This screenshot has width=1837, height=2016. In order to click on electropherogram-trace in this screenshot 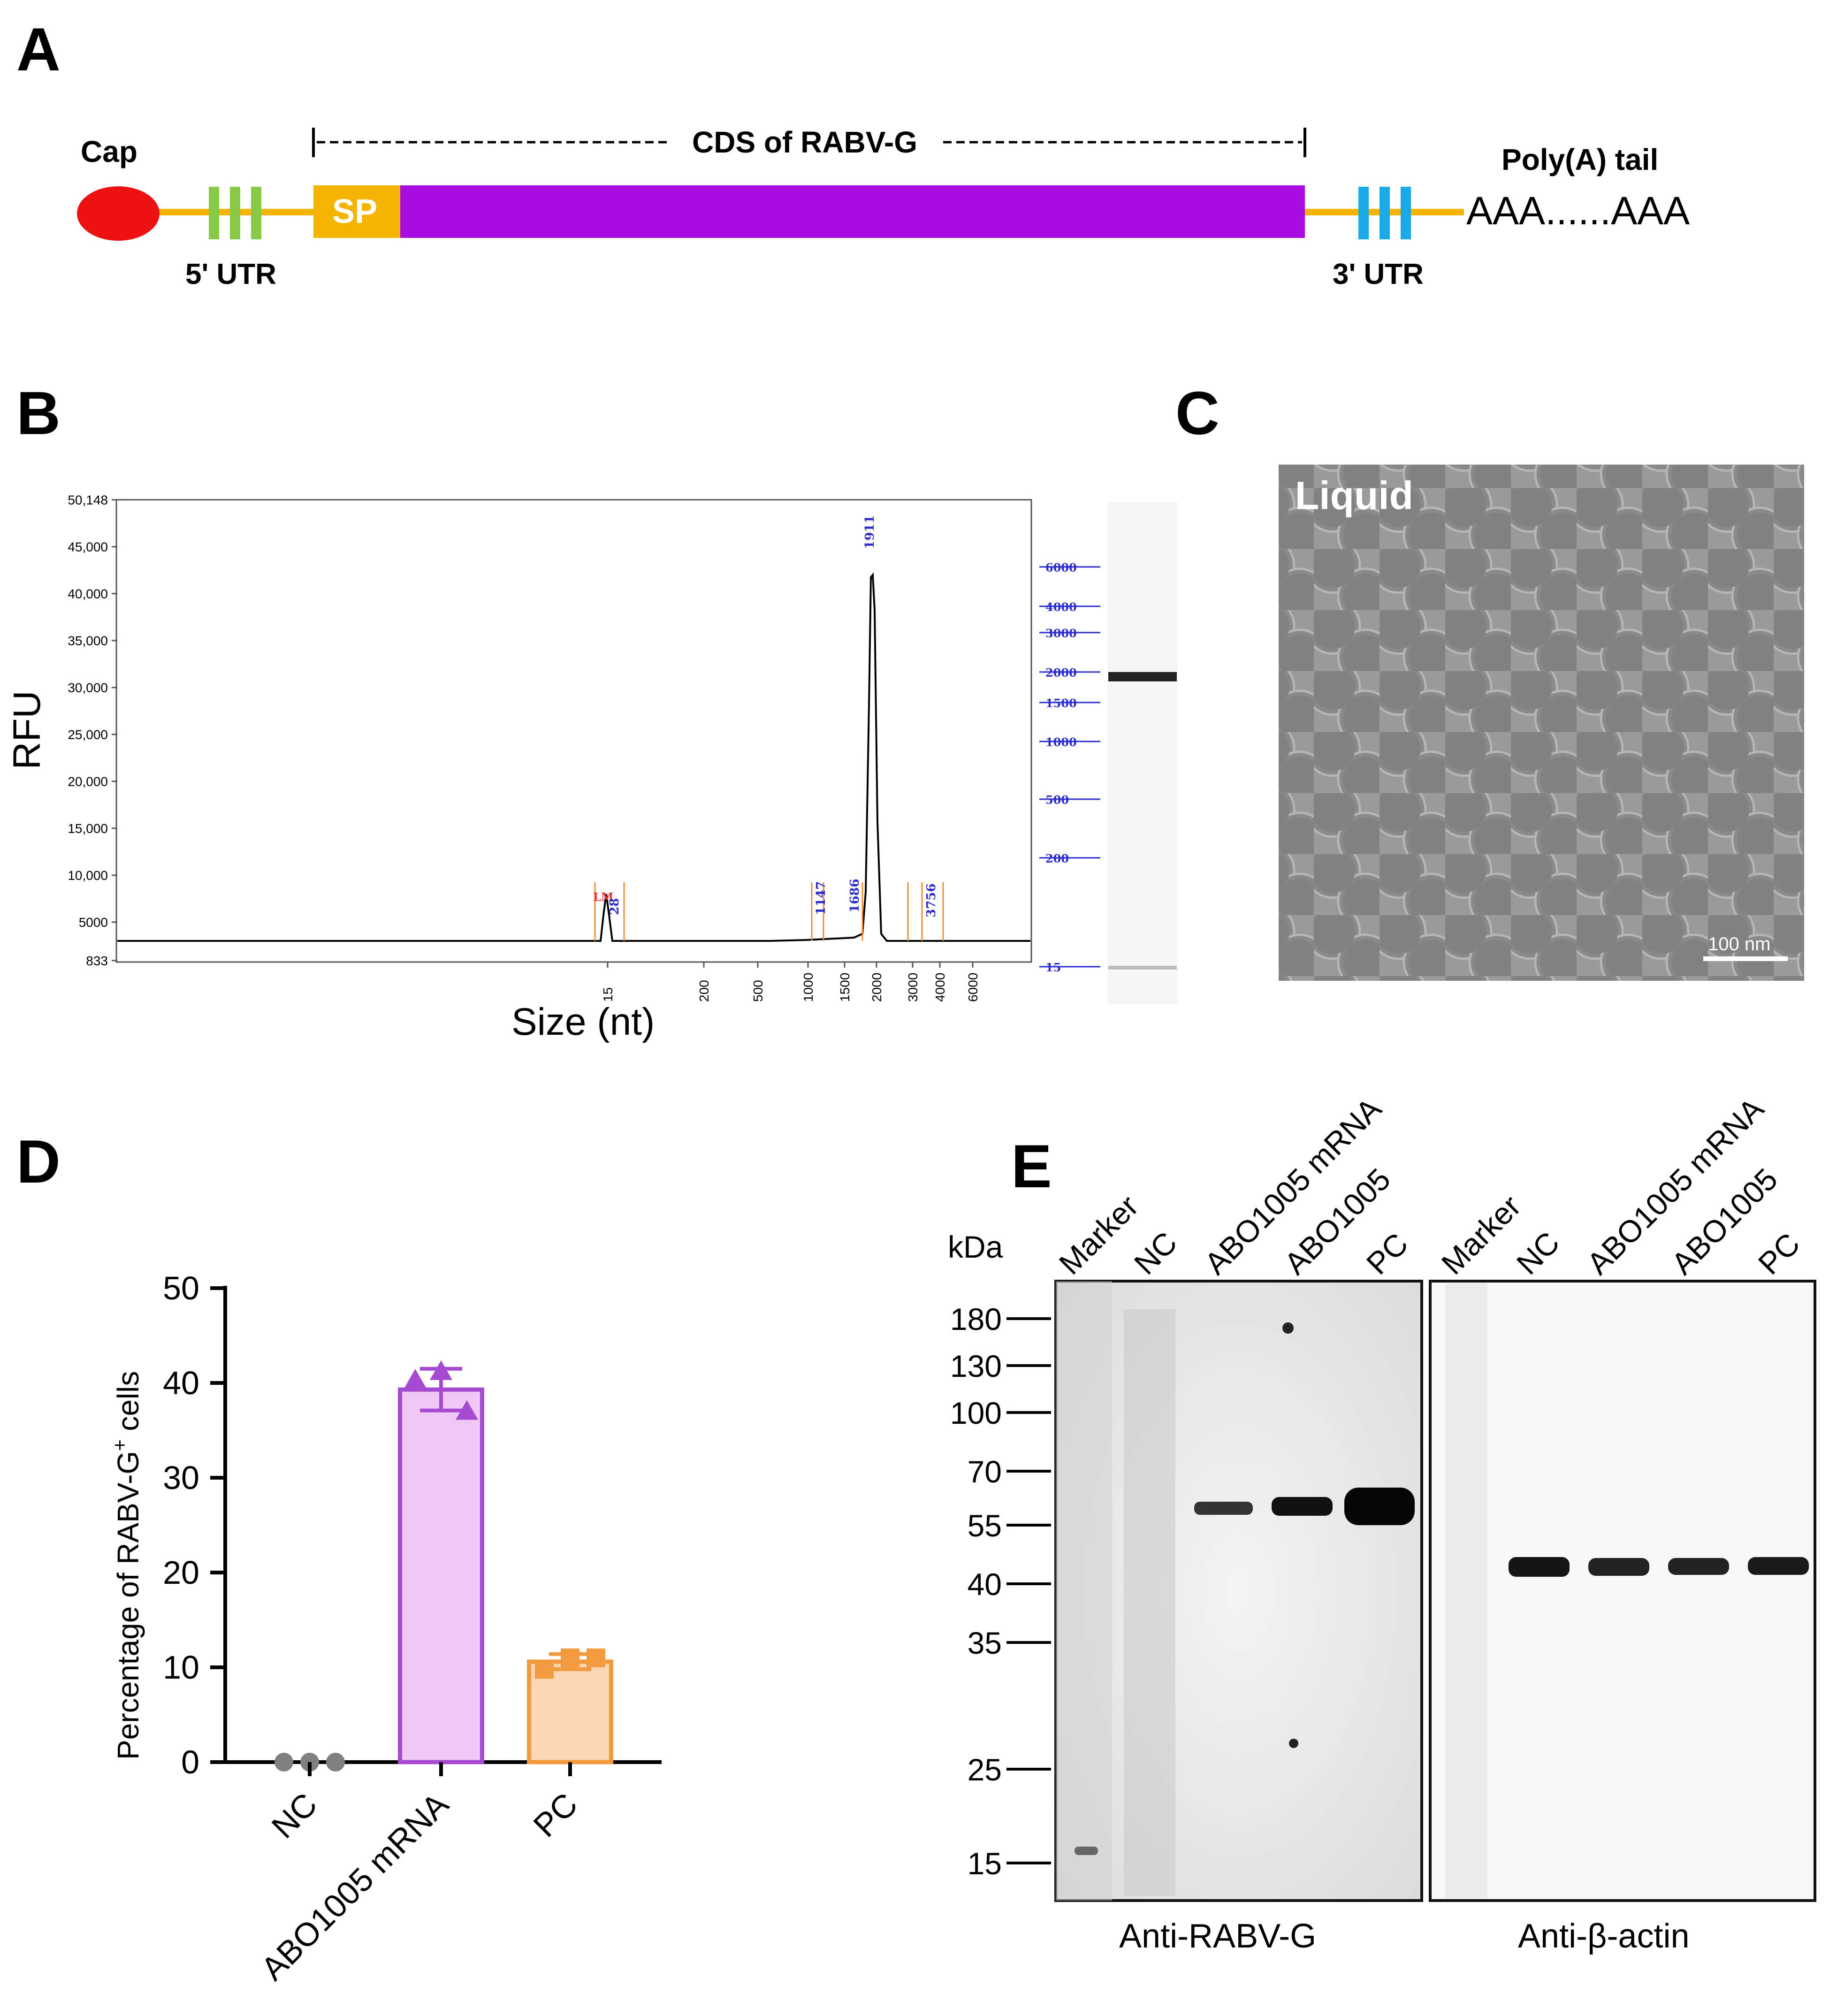, I will do `click(573, 757)`.